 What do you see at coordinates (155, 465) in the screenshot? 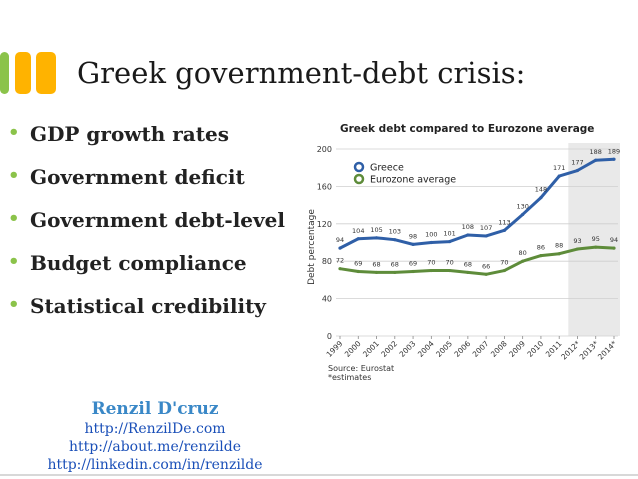
I see `linkedin-link: http://linkedin.com/in/renzilde` at bounding box center [155, 465].